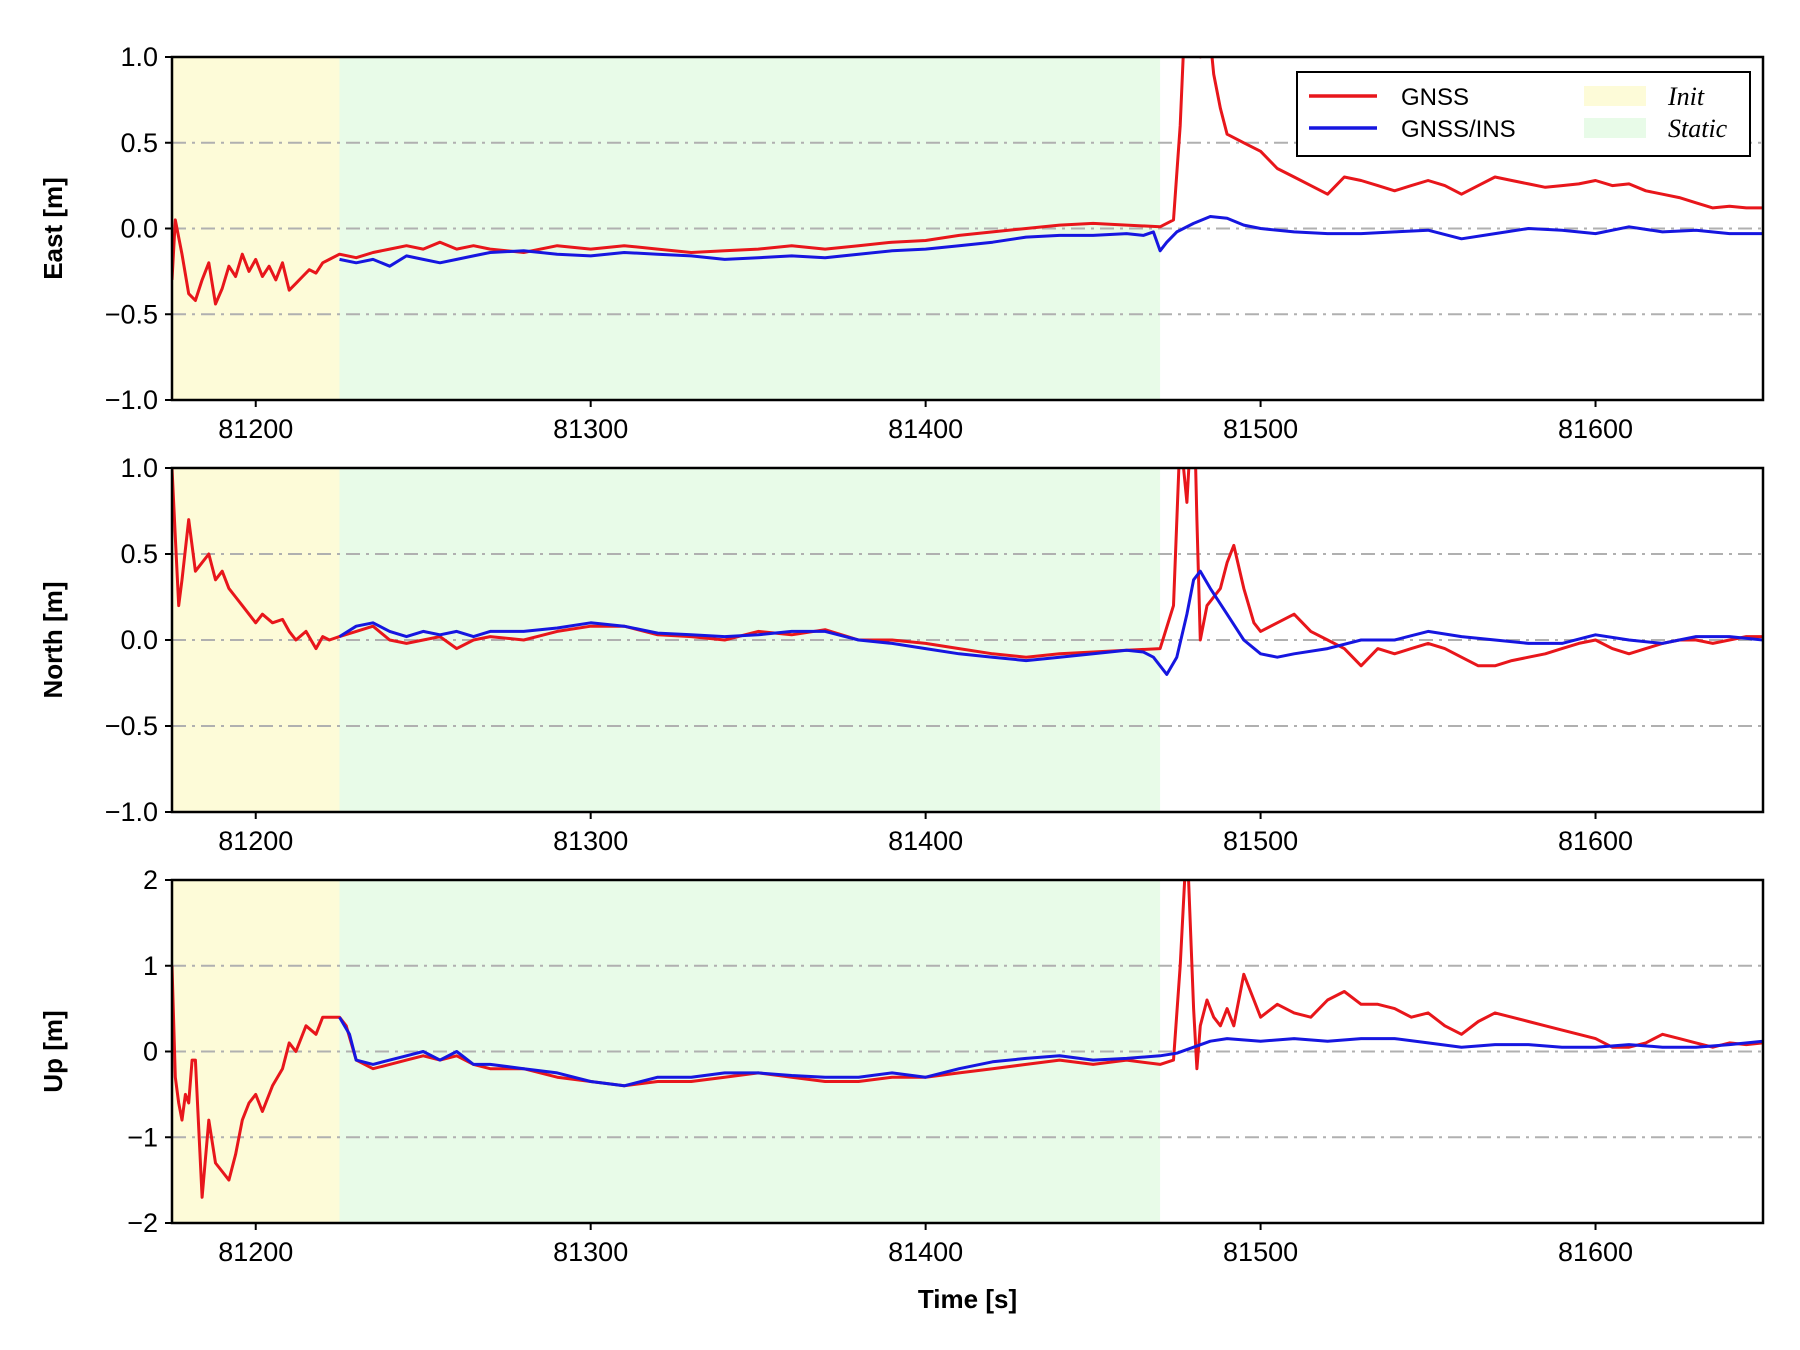  What do you see at coordinates (1435, 97) in the screenshot?
I see `legend-label: GNSS` at bounding box center [1435, 97].